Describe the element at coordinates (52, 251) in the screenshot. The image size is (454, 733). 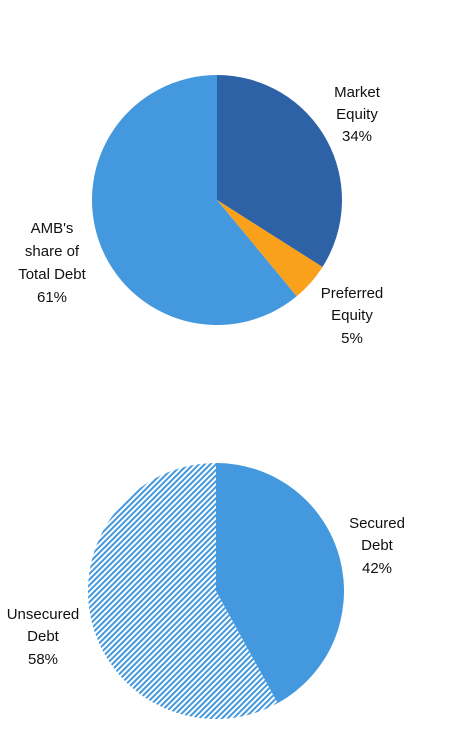
I see `label-line: share of` at that location.